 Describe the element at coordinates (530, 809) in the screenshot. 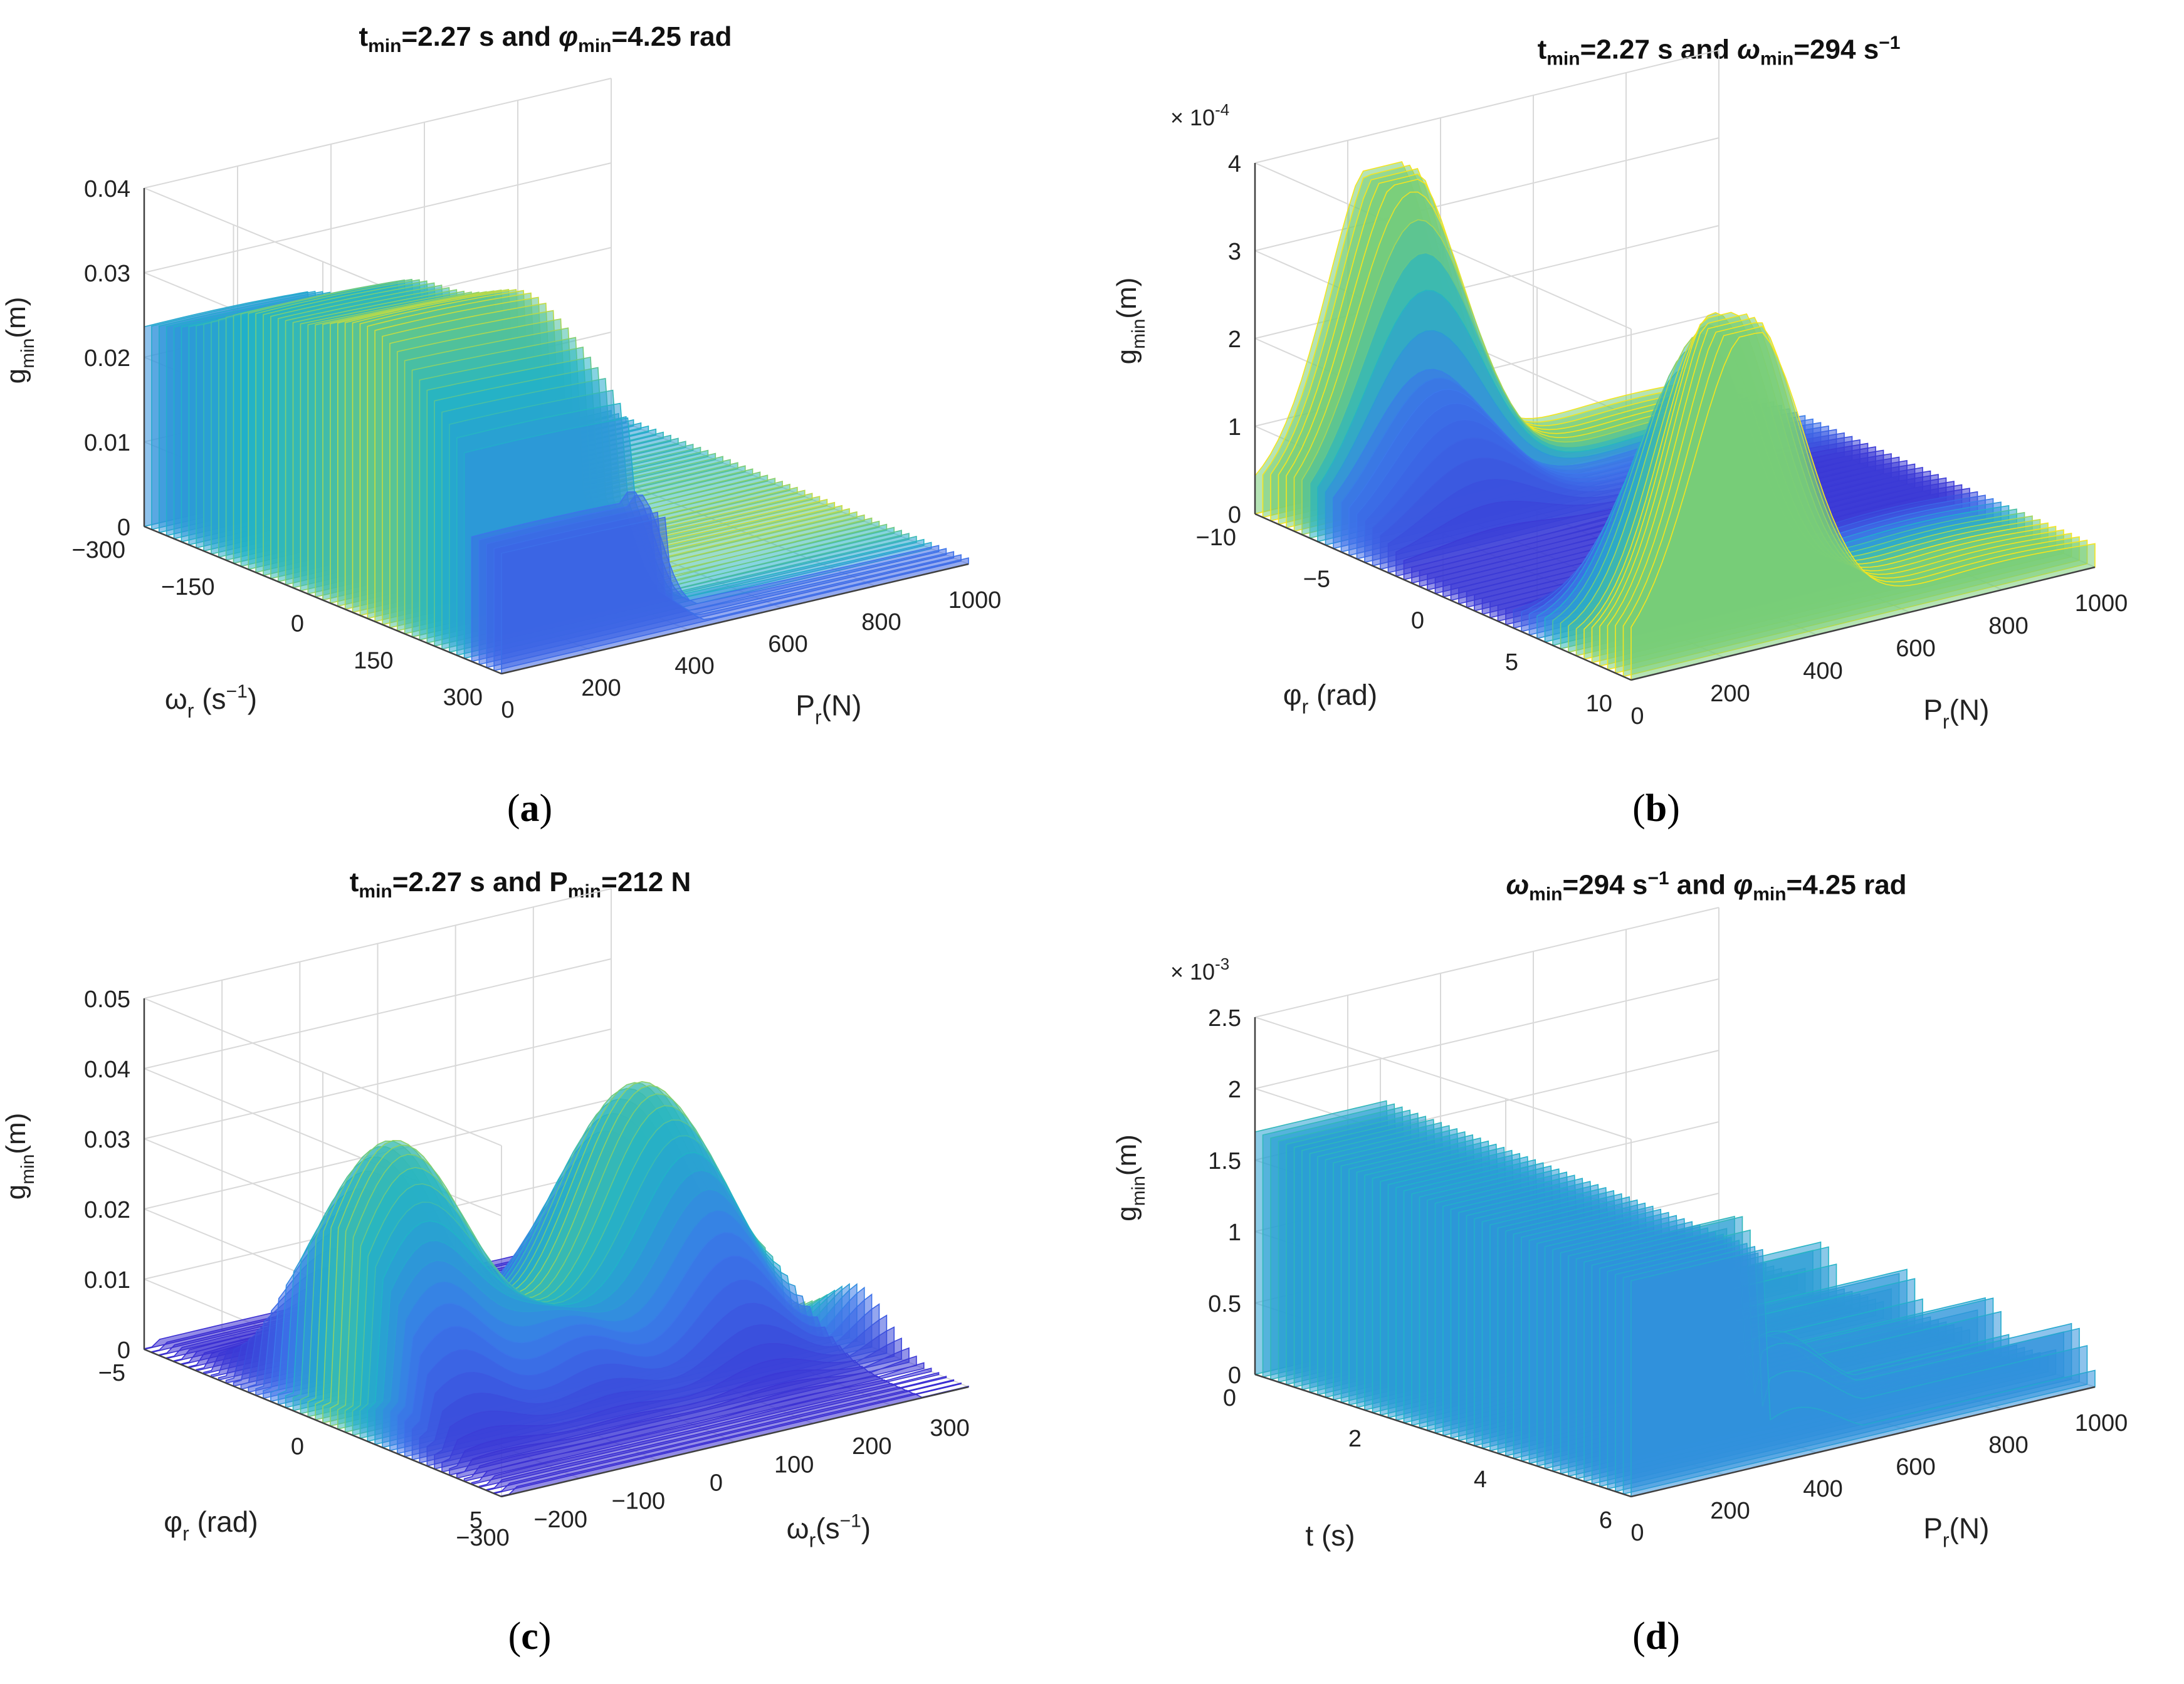

I see `caption-a: (a)` at that location.